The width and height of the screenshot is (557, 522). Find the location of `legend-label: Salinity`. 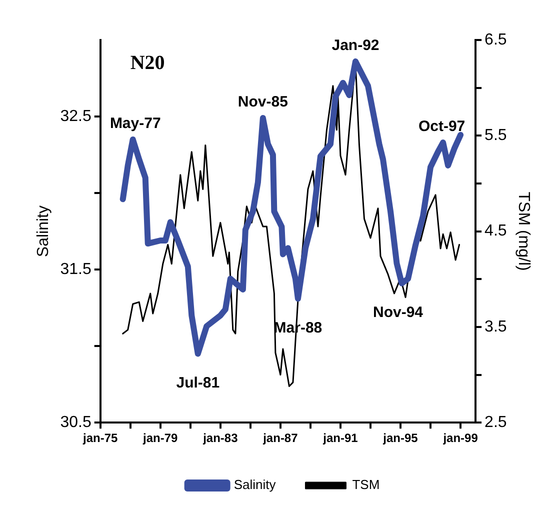

legend-label: Salinity is located at coordinates (255, 484).